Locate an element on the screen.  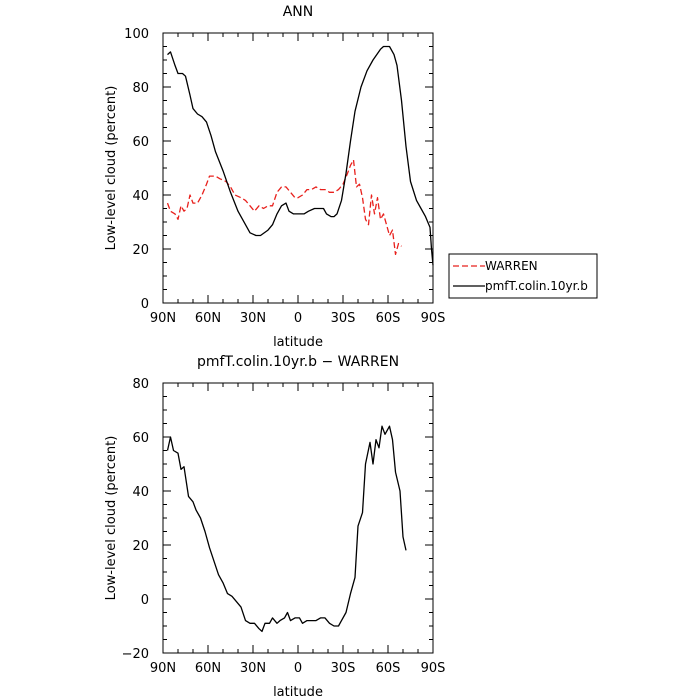
legend-box is located at coordinates (523, 276).